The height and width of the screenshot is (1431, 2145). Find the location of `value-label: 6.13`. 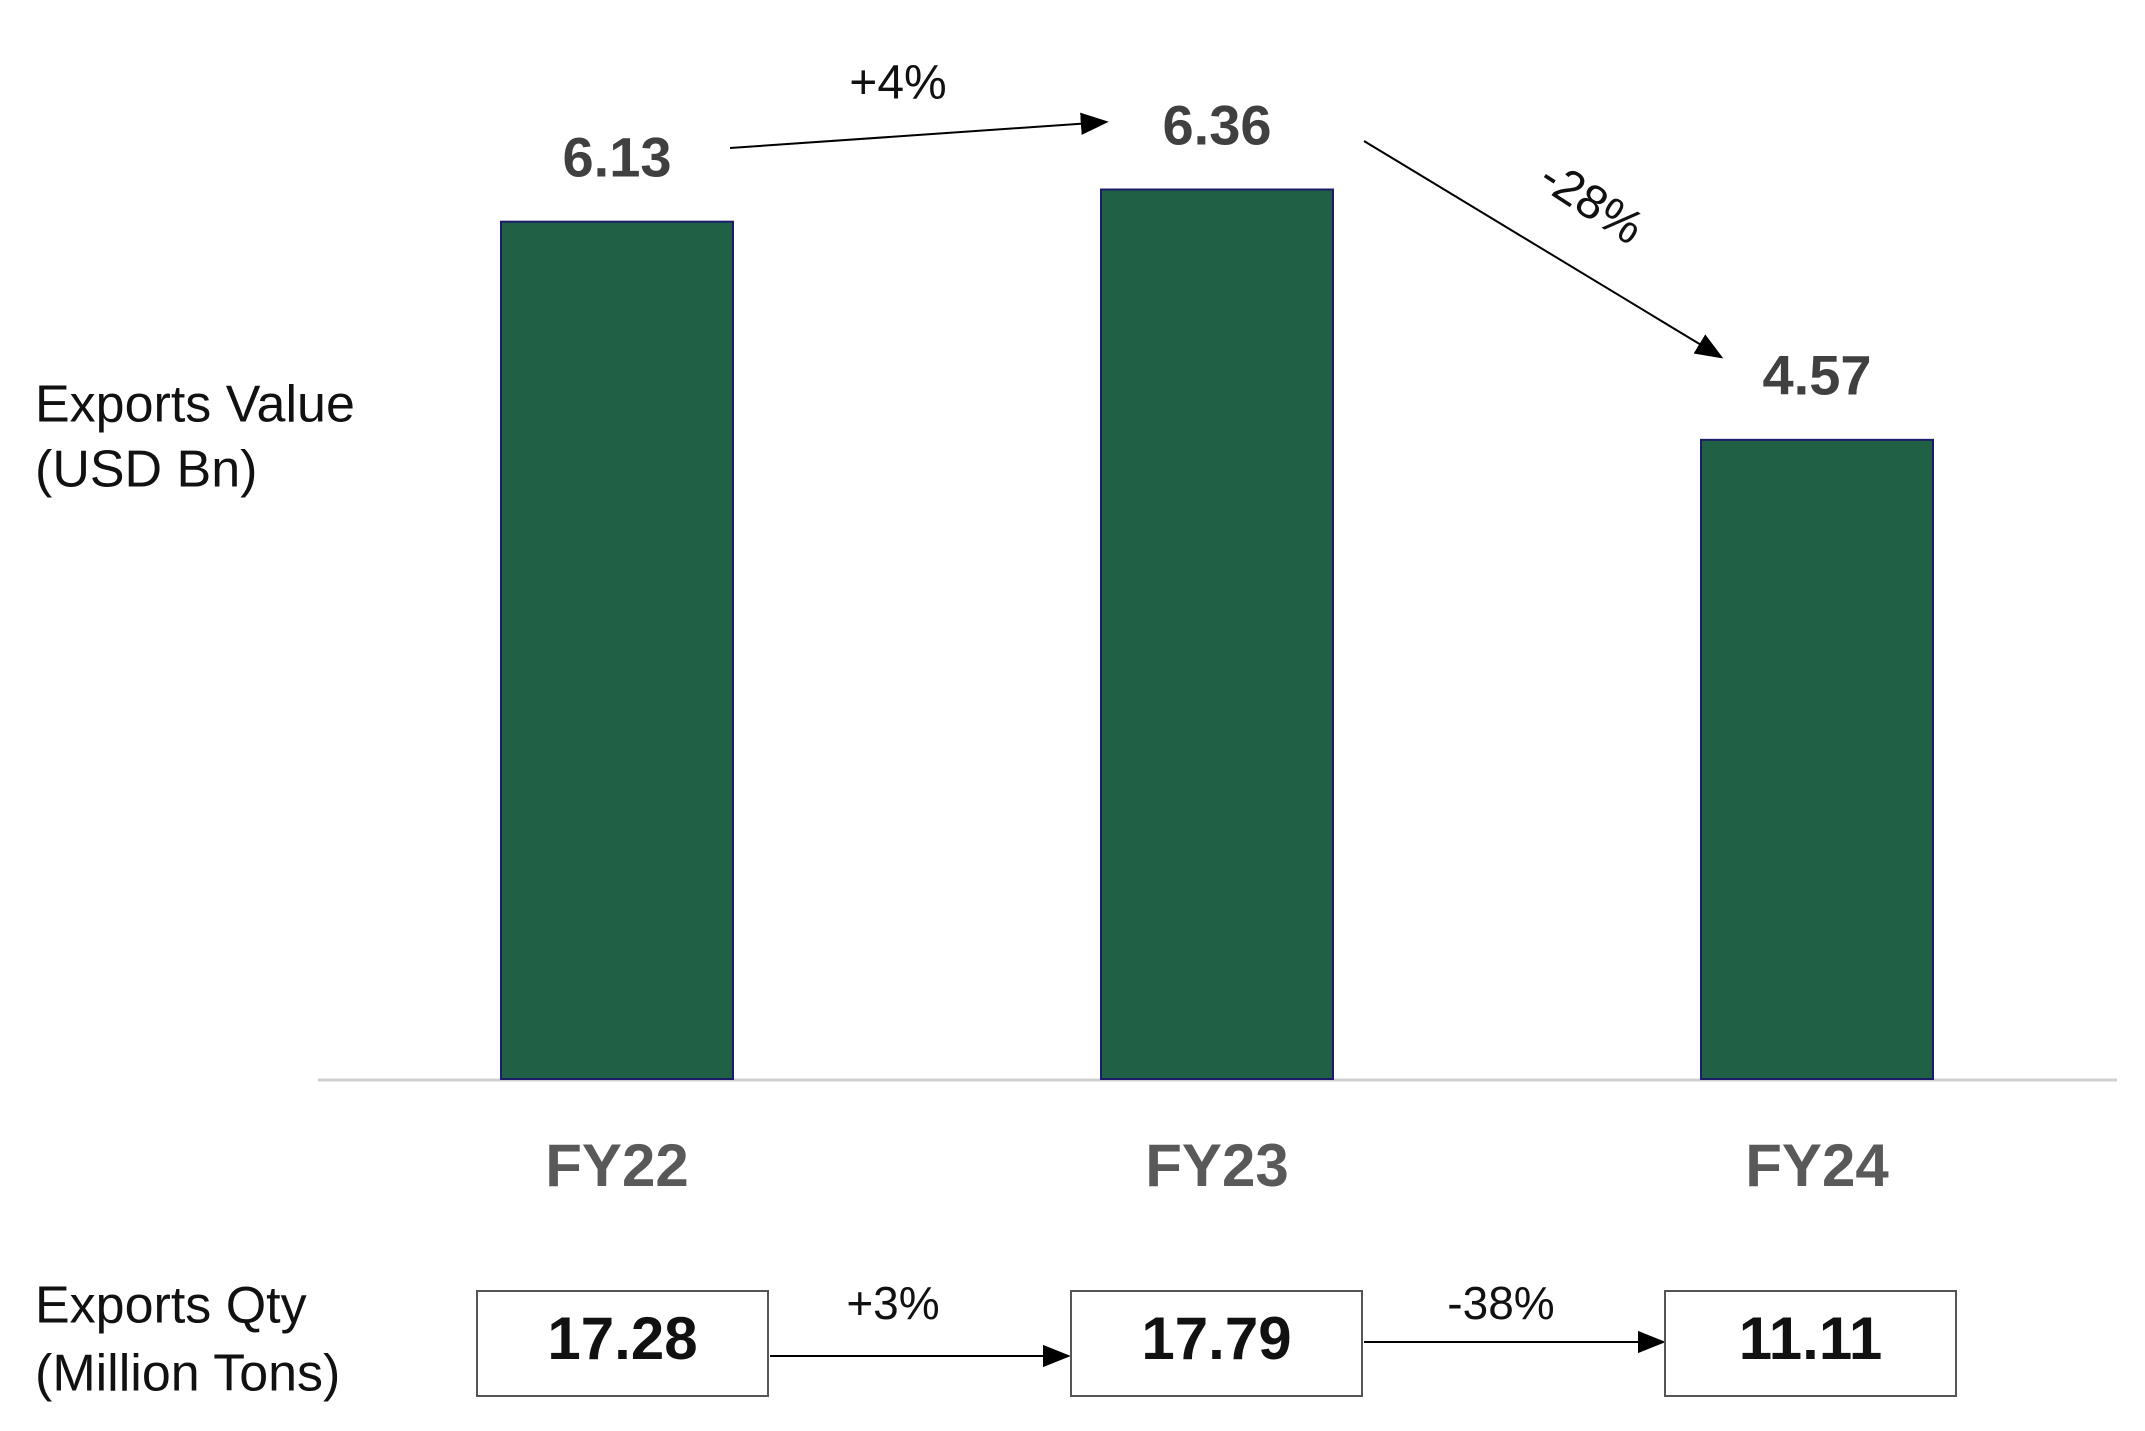

value-label: 6.13 is located at coordinates (617, 156).